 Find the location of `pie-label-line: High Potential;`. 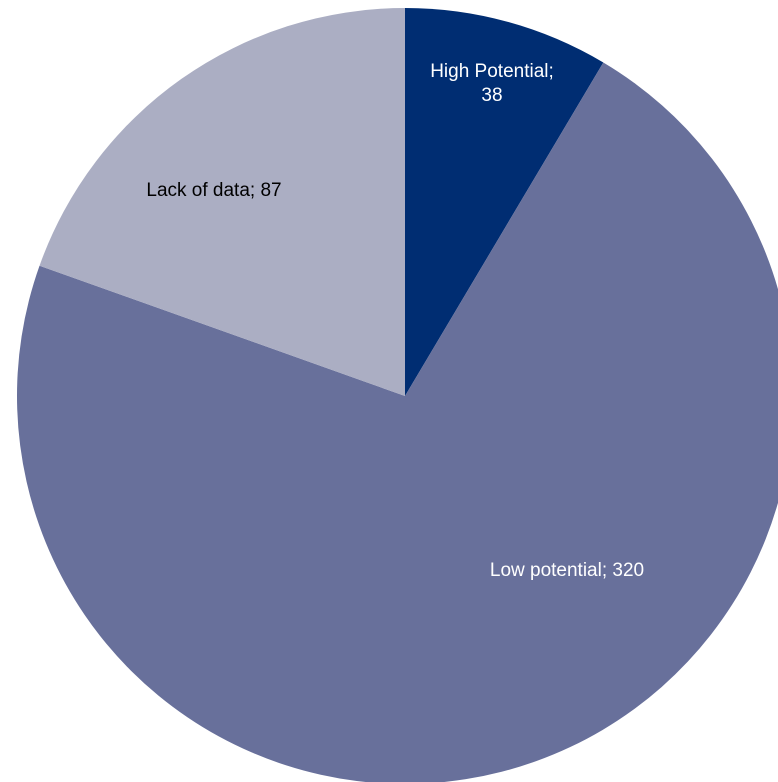

pie-label-line: High Potential; is located at coordinates (492, 71).